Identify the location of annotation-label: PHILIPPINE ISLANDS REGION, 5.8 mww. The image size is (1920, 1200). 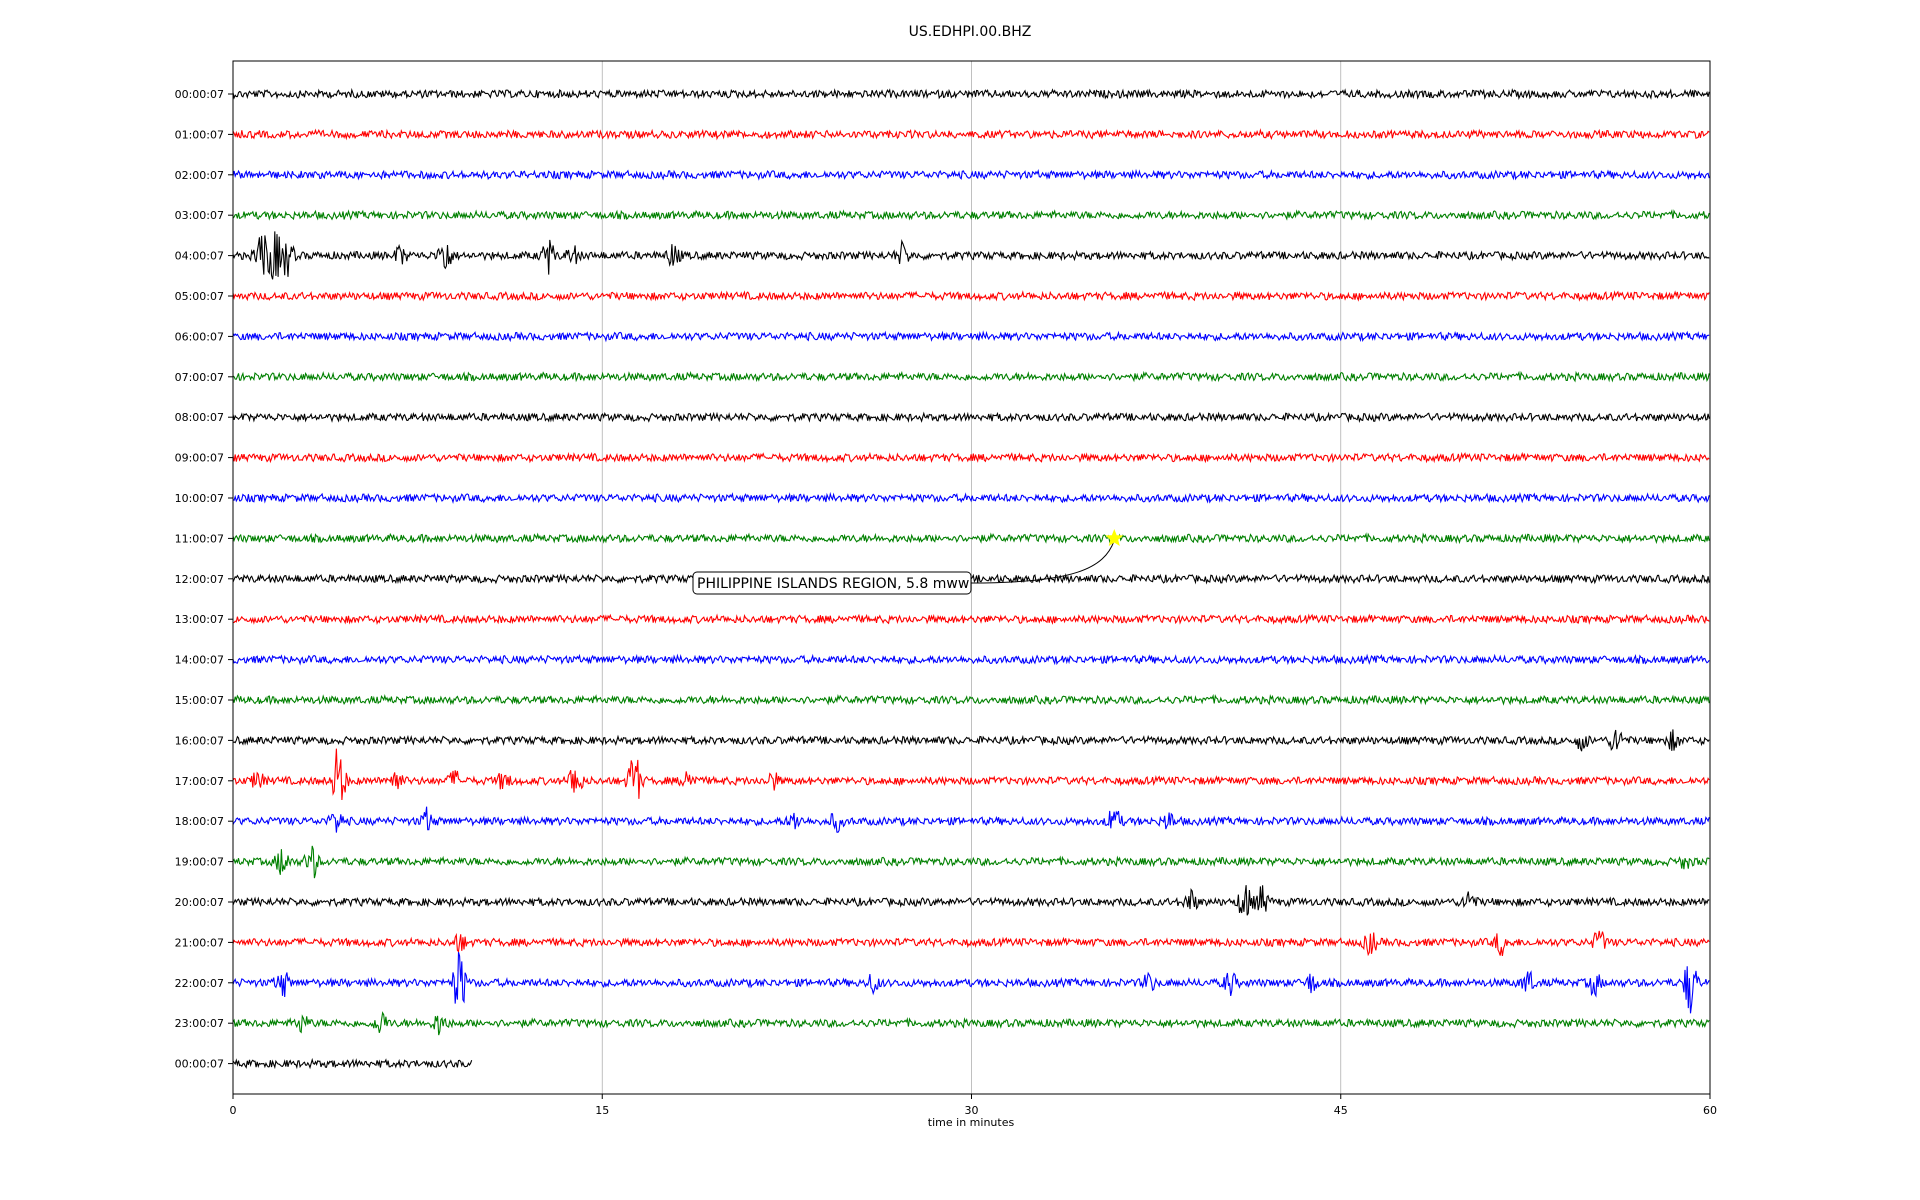
(833, 584).